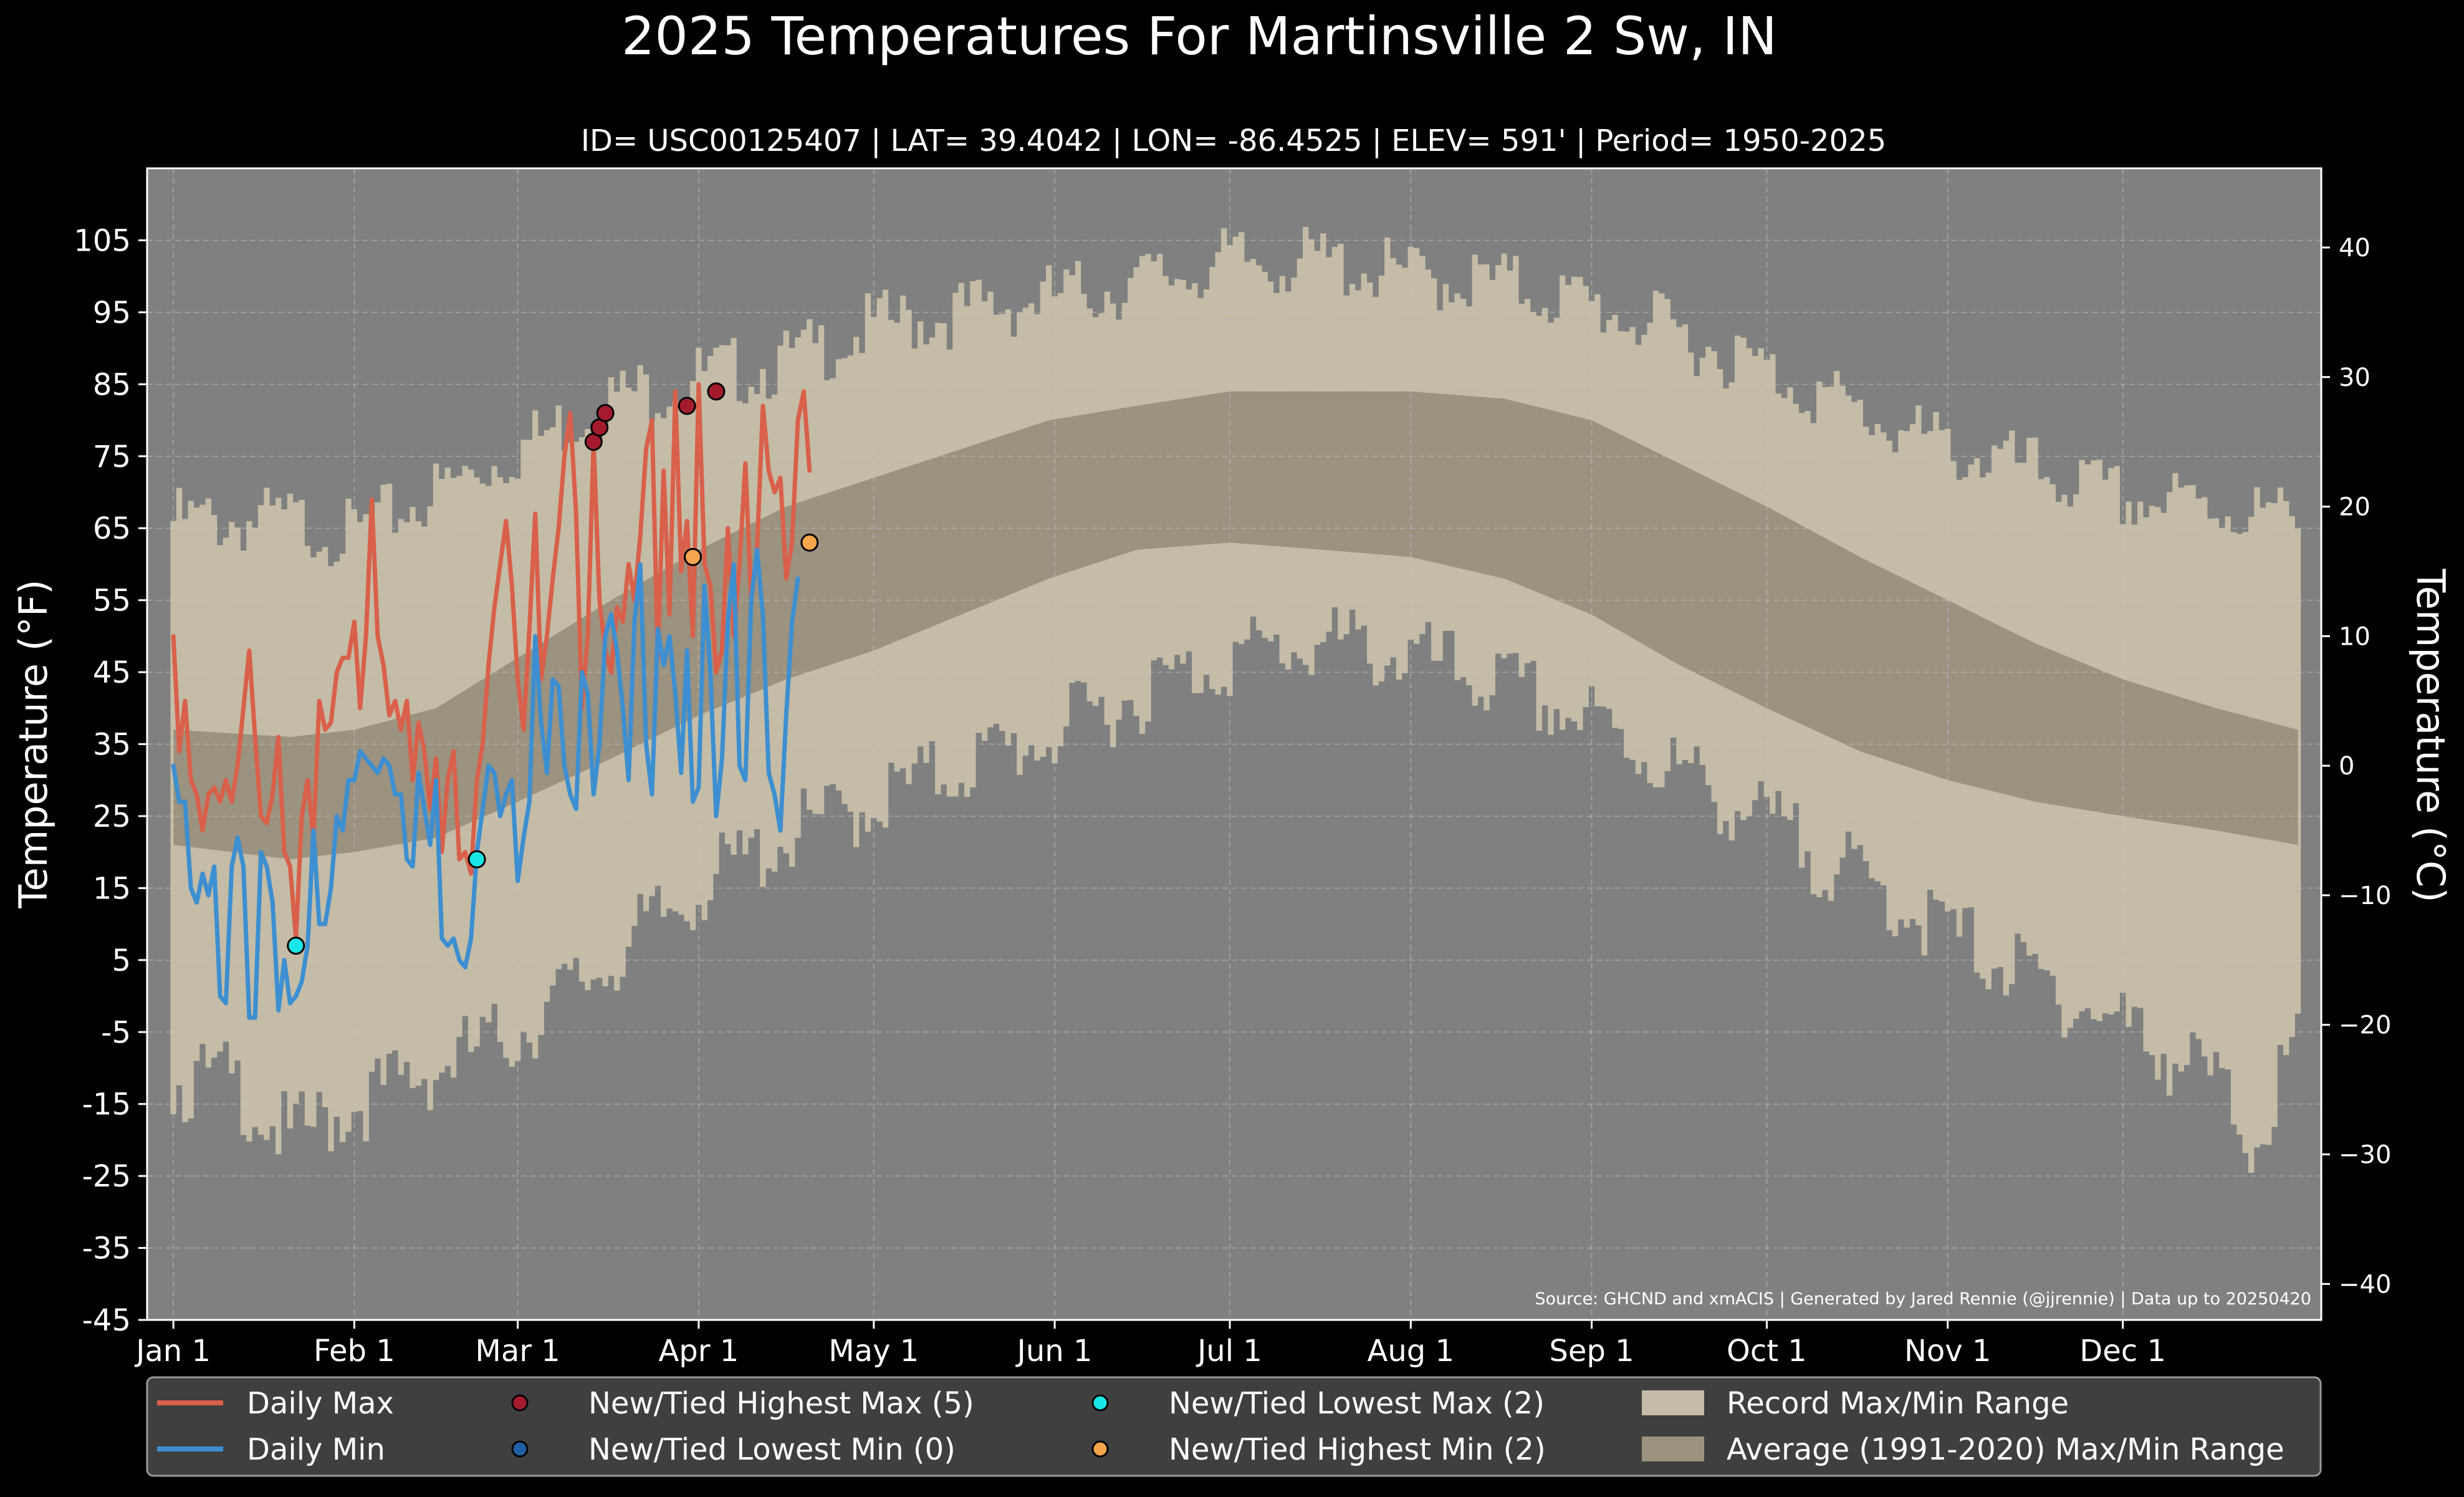 Image resolution: width=2464 pixels, height=1497 pixels. Describe the element at coordinates (33, 744) in the screenshot. I see `y-axis-label-left: Temperature (°F)` at that location.